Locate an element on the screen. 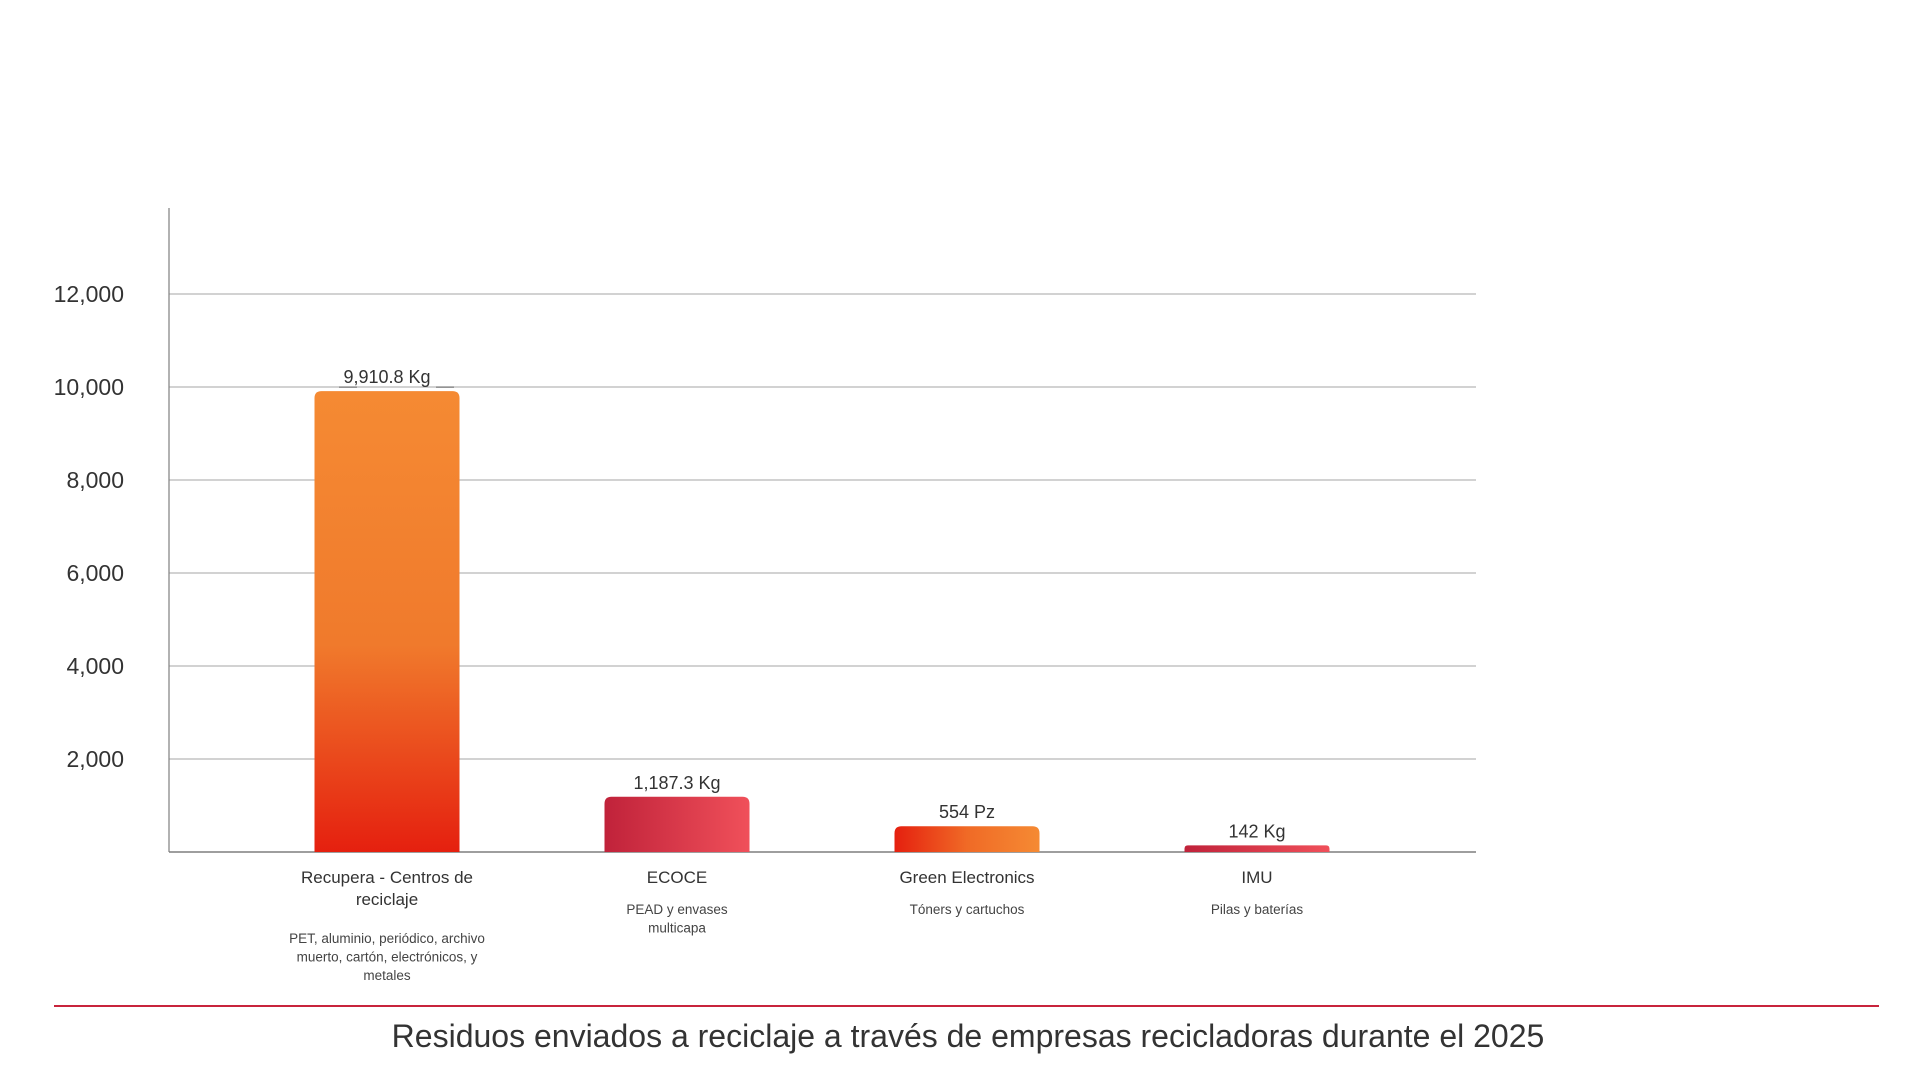 Image resolution: width=1920 pixels, height=1080 pixels. data-label: 554 Pz is located at coordinates (967, 812).